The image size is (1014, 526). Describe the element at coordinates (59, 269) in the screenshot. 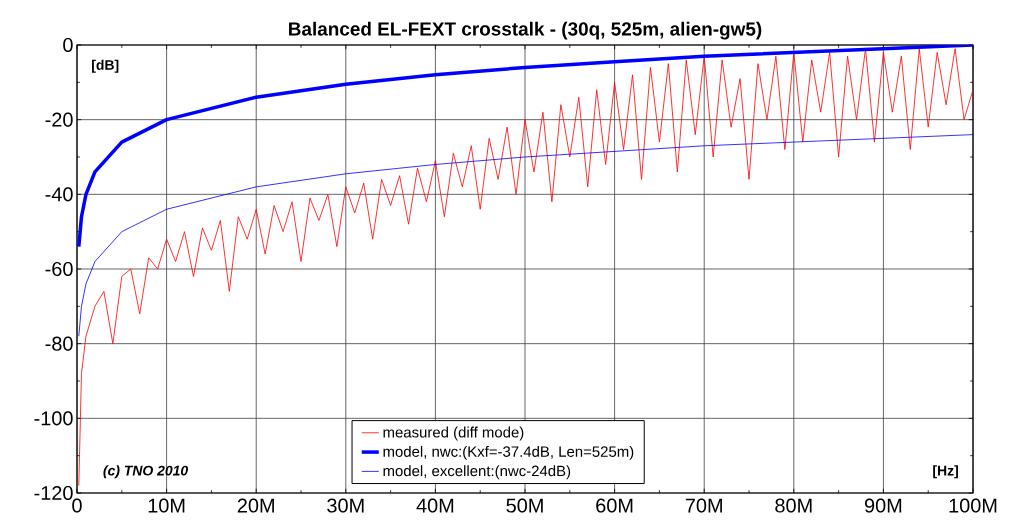

I see `y-tick-label: -60` at that location.